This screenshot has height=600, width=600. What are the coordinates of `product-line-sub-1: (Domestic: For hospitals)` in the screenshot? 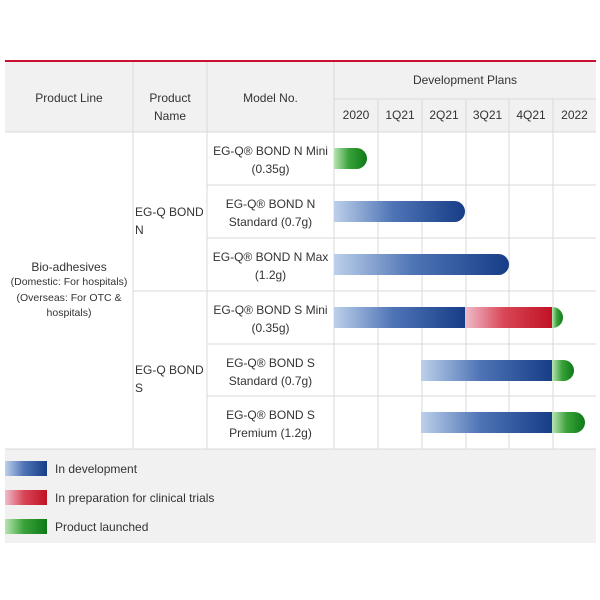 It's located at (69, 282).